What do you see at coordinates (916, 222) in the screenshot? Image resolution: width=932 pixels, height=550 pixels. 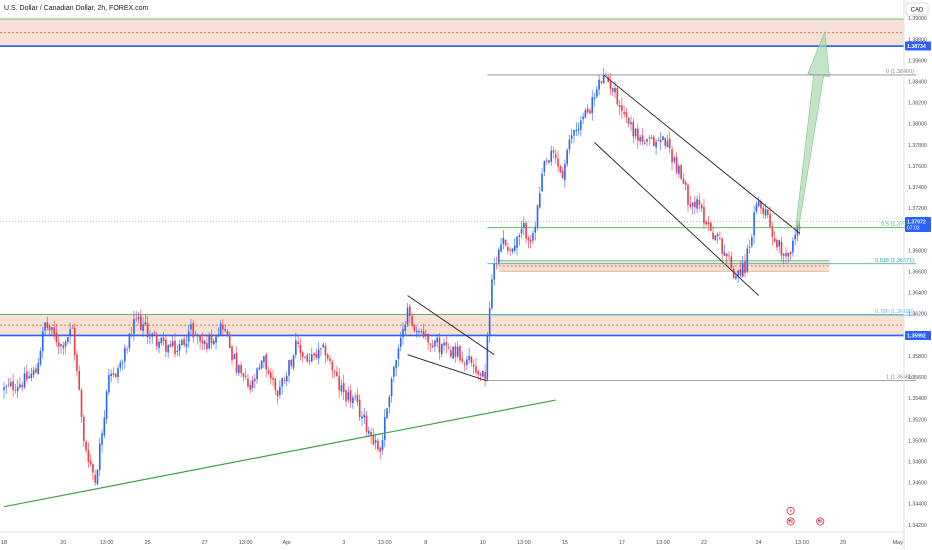 I see `price-label-text: 1.37072` at bounding box center [916, 222].